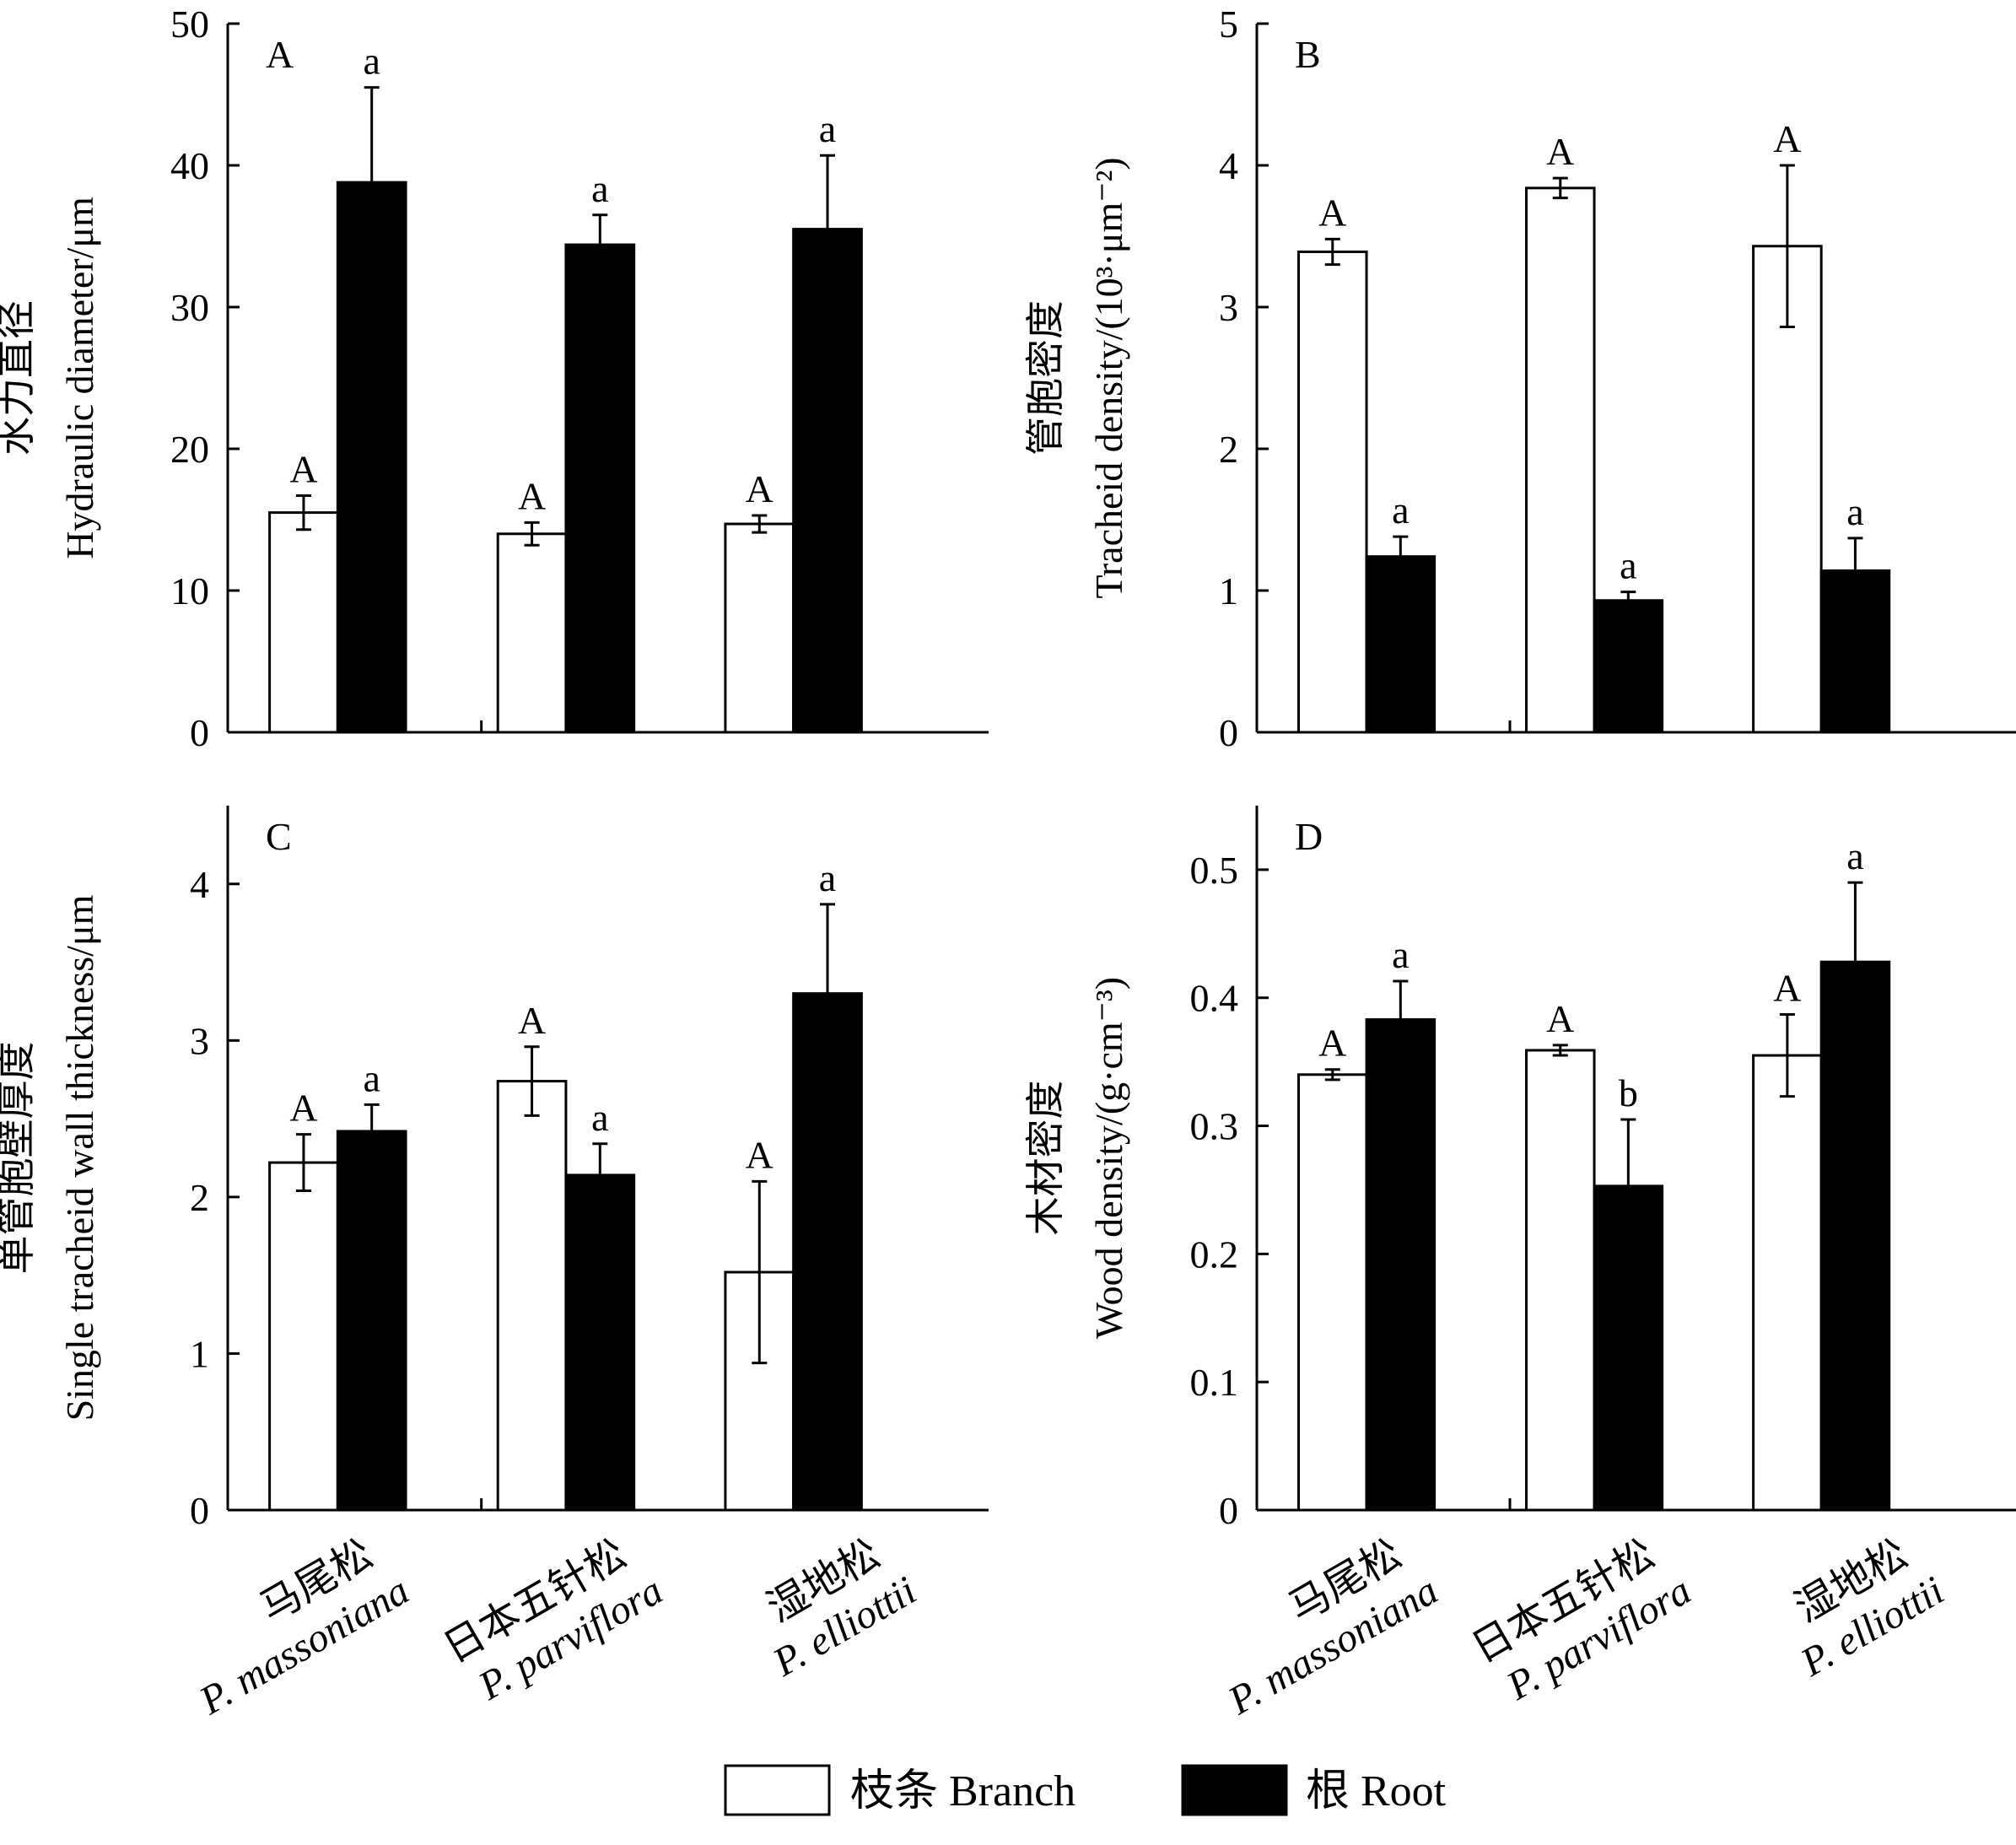 This screenshot has height=1845, width=2016. Describe the element at coordinates (1228, 24) in the screenshot. I see `y-tick-label: 5` at that location.